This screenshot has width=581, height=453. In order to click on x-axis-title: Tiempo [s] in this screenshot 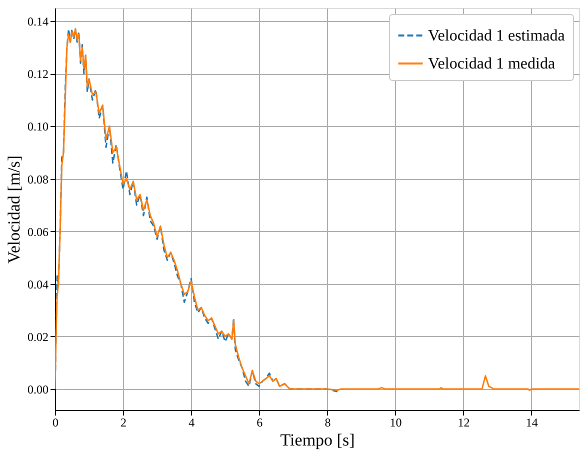, I will do `click(317, 440)`.